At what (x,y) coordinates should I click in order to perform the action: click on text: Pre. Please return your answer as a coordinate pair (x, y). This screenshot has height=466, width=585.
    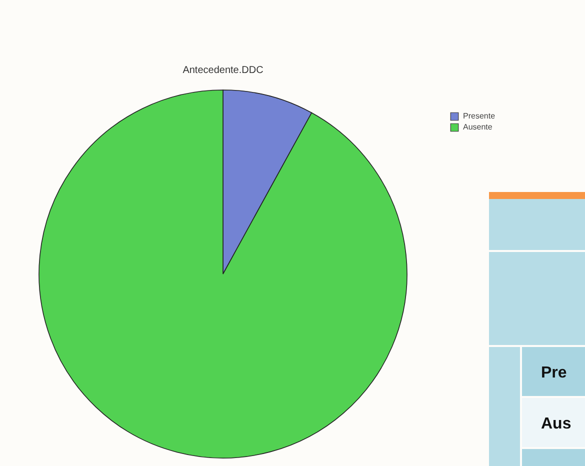
    Looking at the image, I should click on (554, 373).